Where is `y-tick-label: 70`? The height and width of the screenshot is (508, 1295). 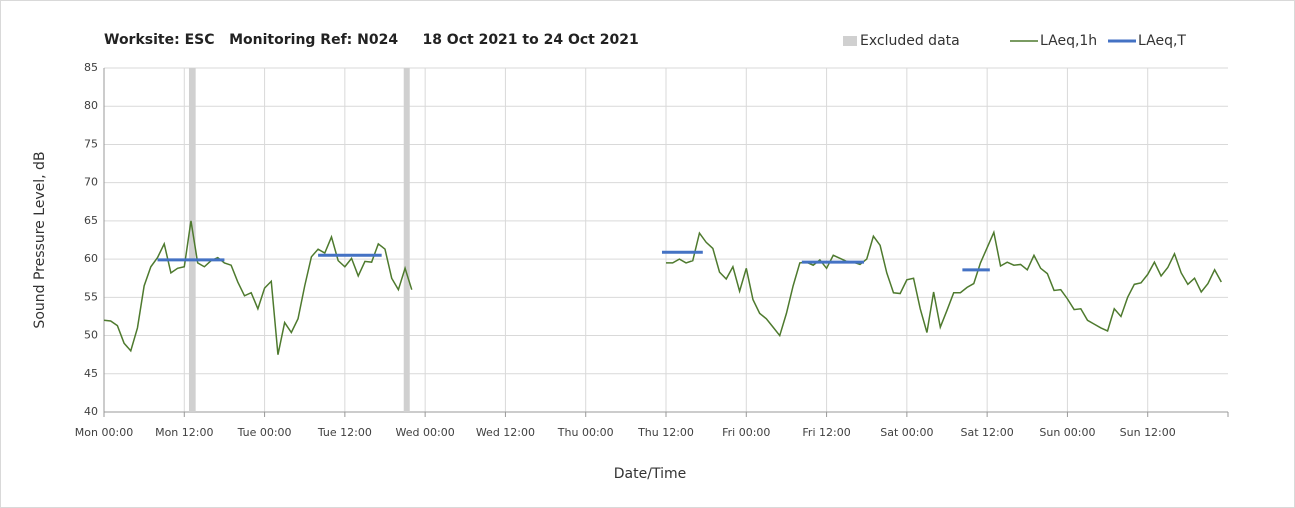 y-tick-label: 70 is located at coordinates (91, 182).